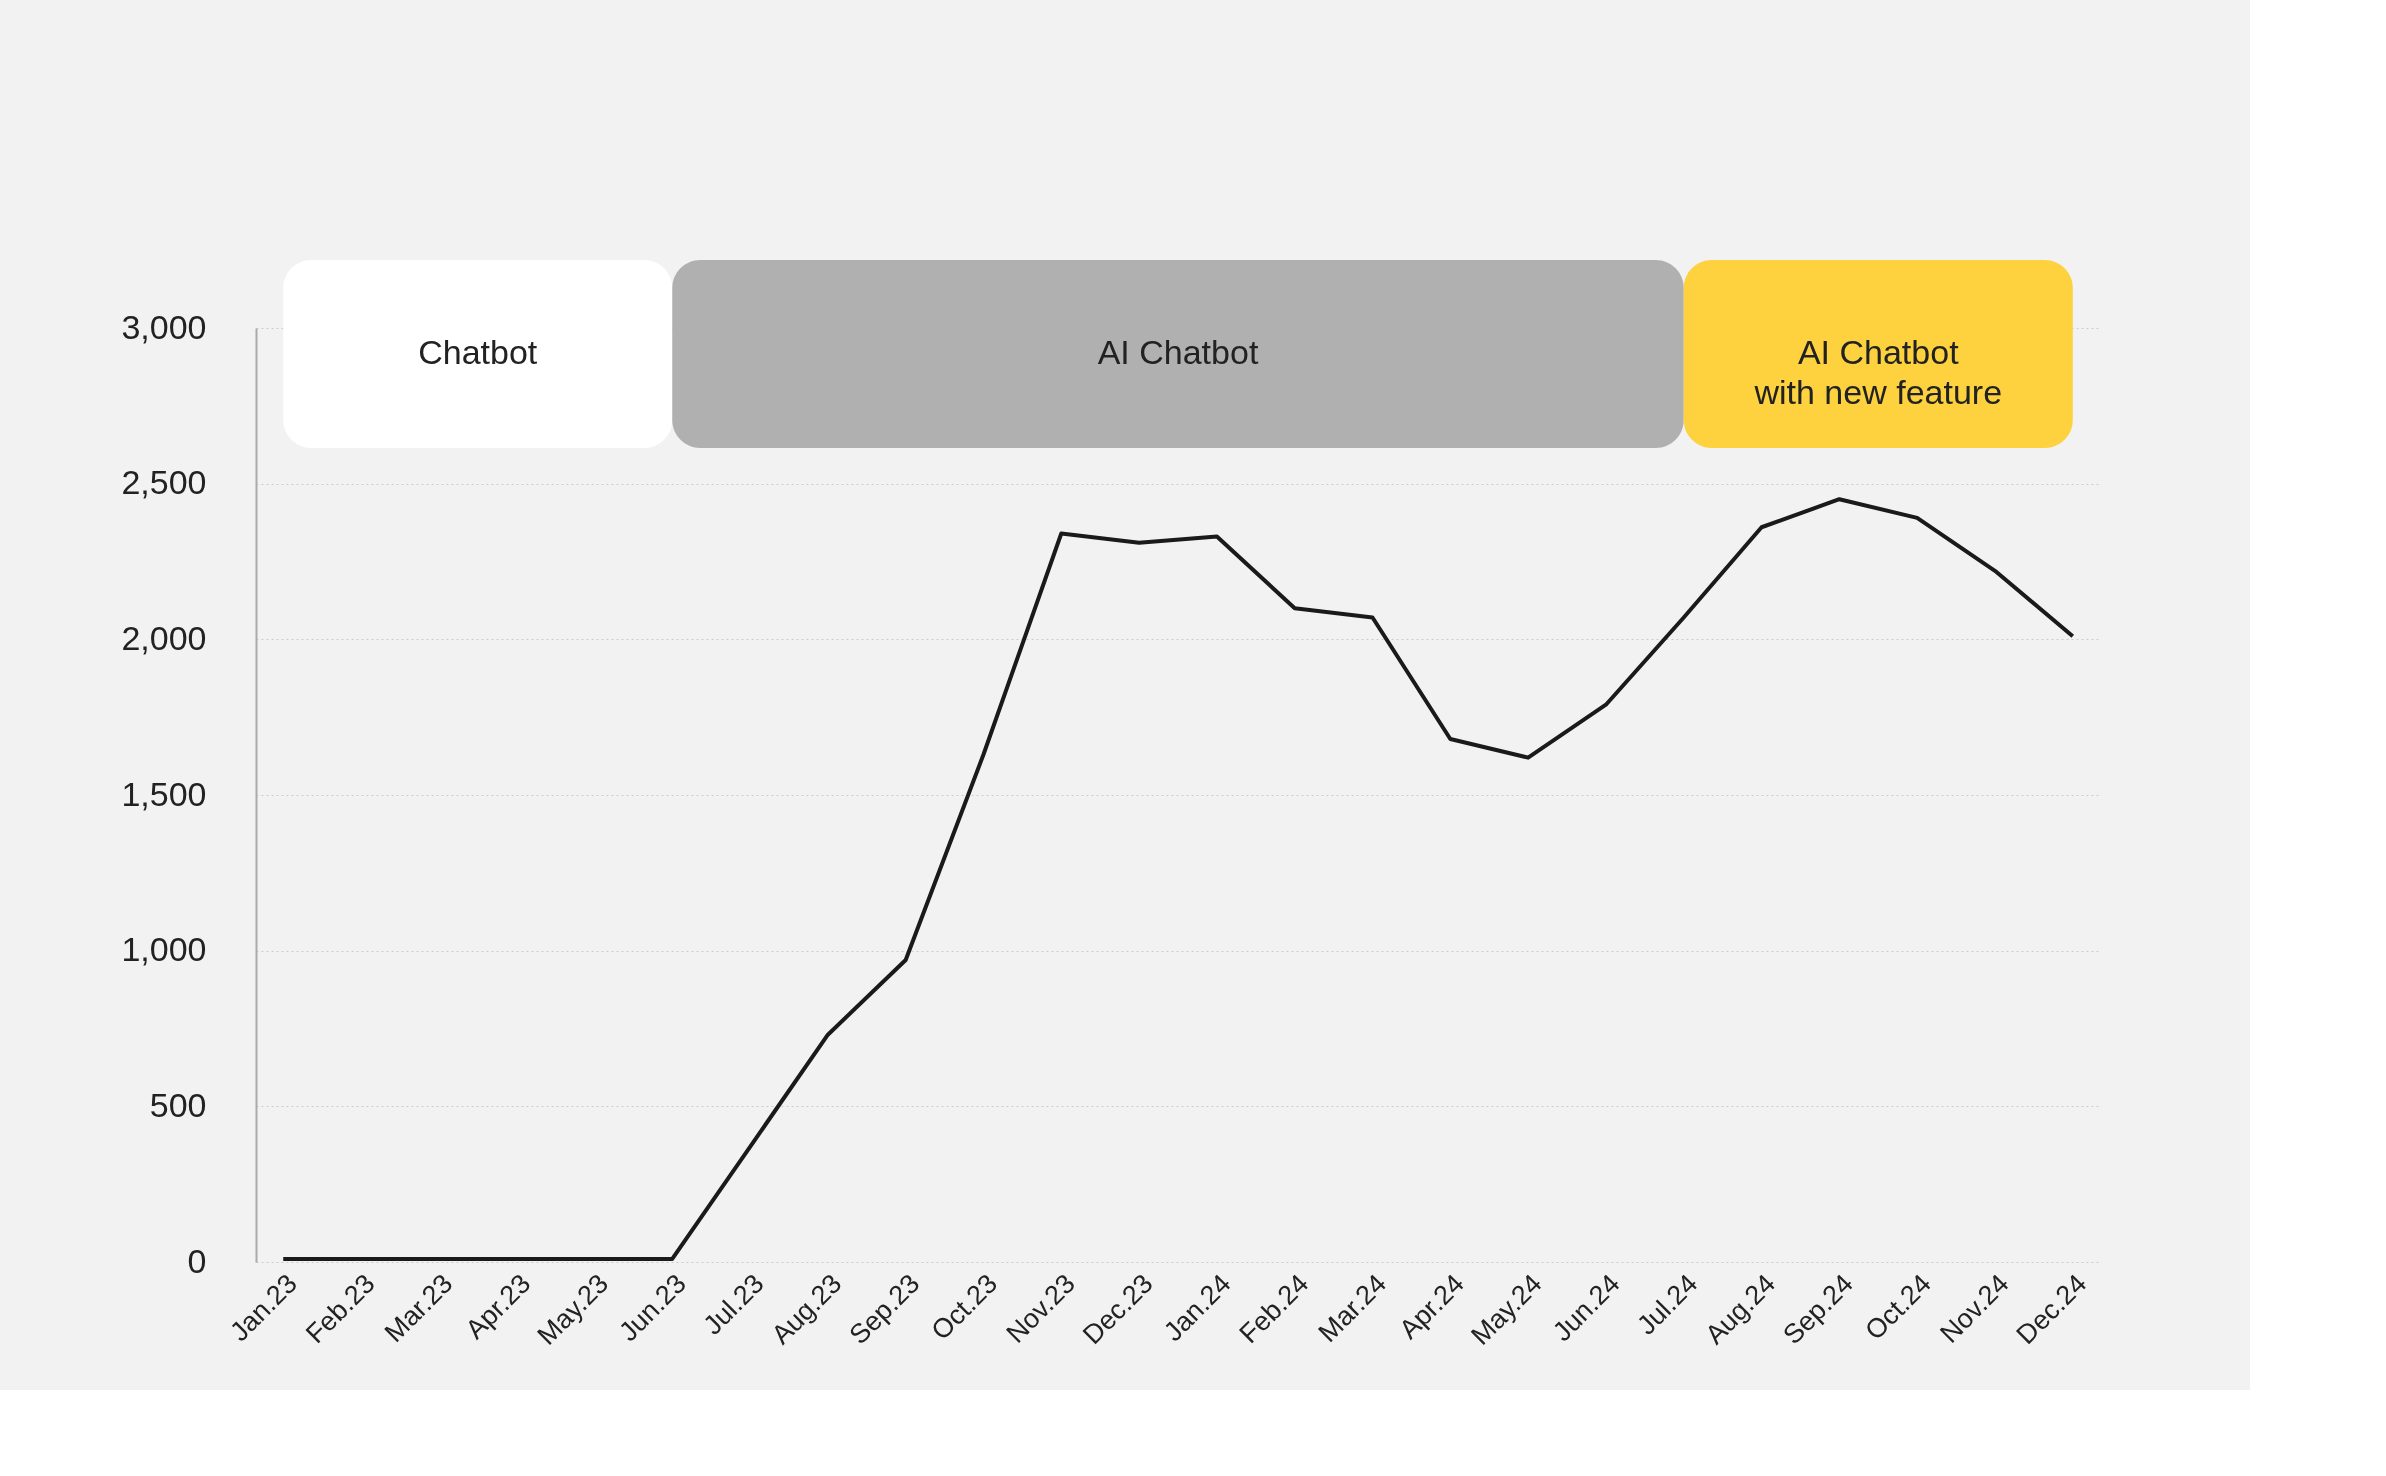 This screenshot has width=2386, height=1476. I want to click on band-label: AI Chatbot, so click(1178, 352).